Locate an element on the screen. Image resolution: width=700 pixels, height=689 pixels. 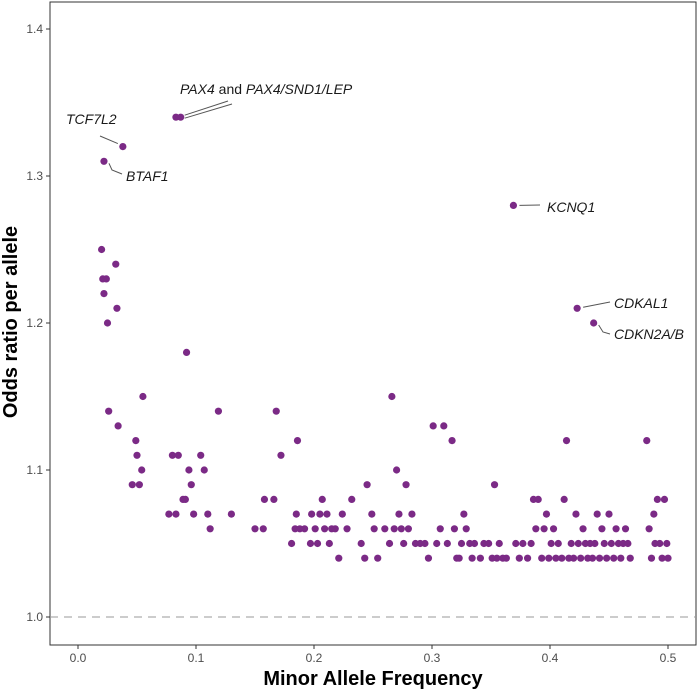
y-tick-label: 1.3 is located at coordinates (34, 176).